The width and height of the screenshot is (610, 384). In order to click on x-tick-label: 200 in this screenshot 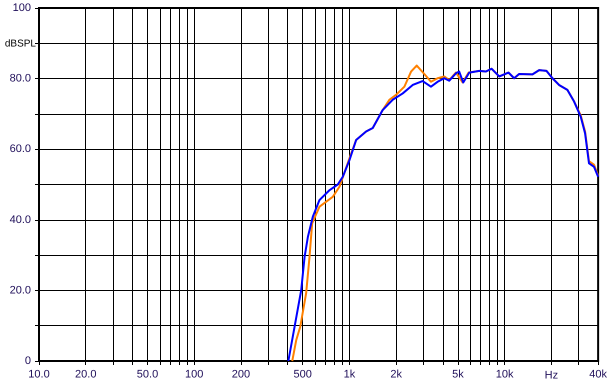, I will do `click(241, 374)`.